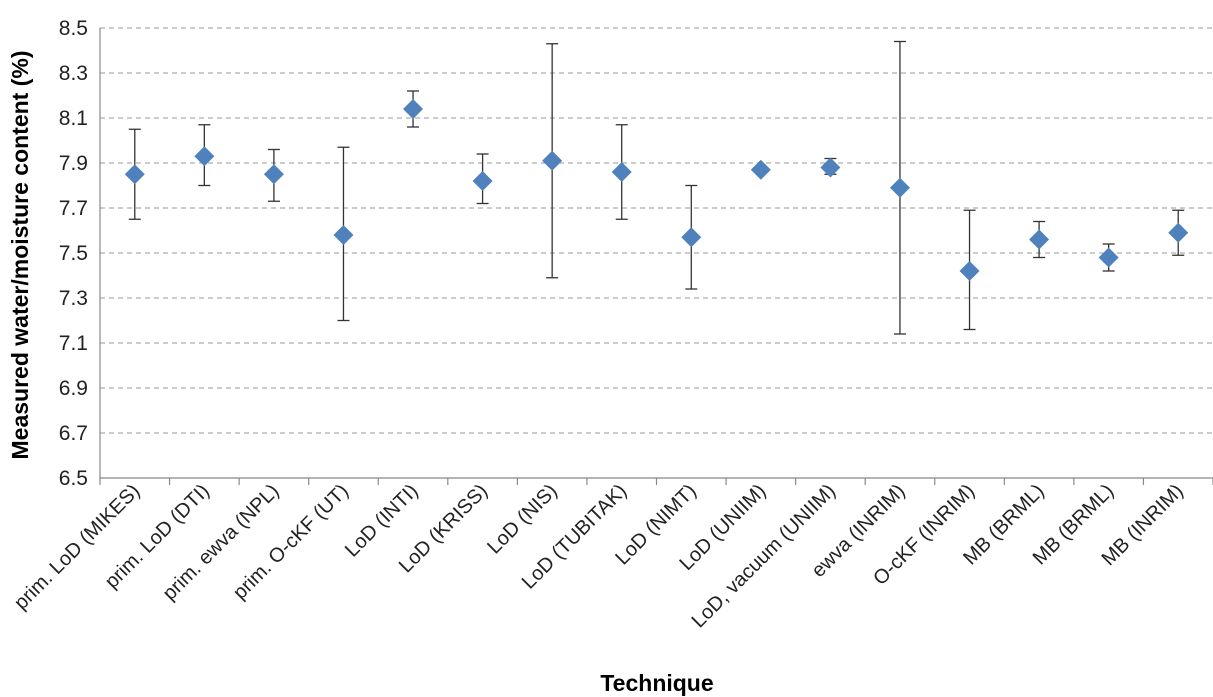  I want to click on x-tick-label: prim. O-cKF (UT), so click(291, 542).